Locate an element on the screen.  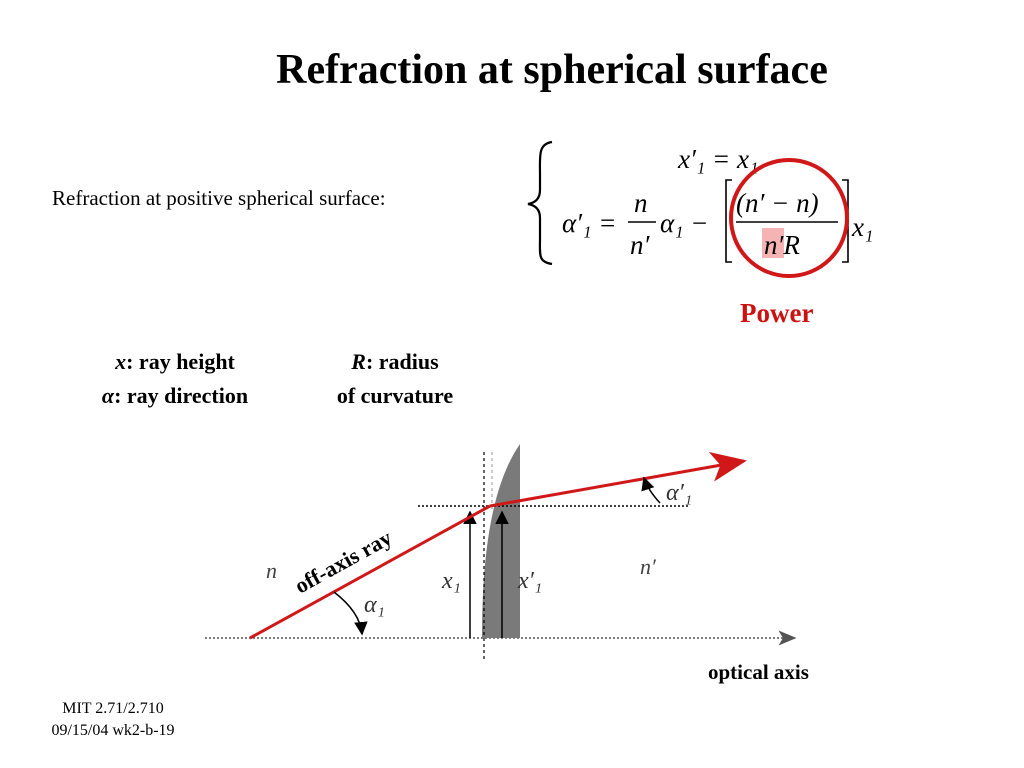
fraction1-numerator: n is located at coordinates (641, 203).